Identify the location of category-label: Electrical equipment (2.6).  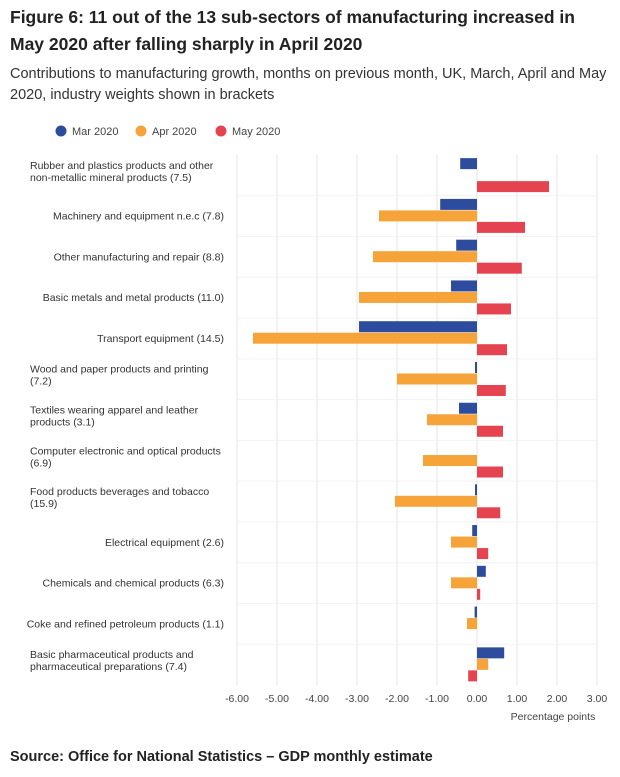
(164, 543).